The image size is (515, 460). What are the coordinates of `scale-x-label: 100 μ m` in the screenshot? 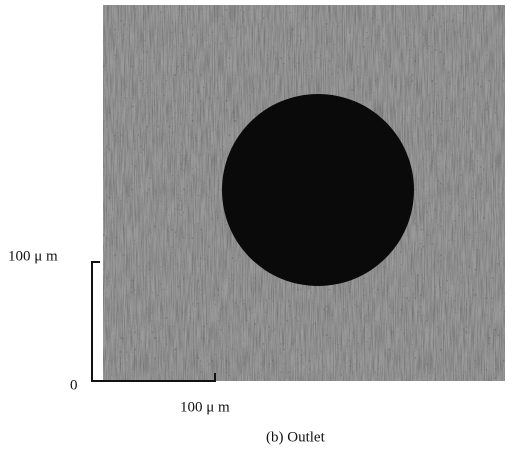 It's located at (205, 407).